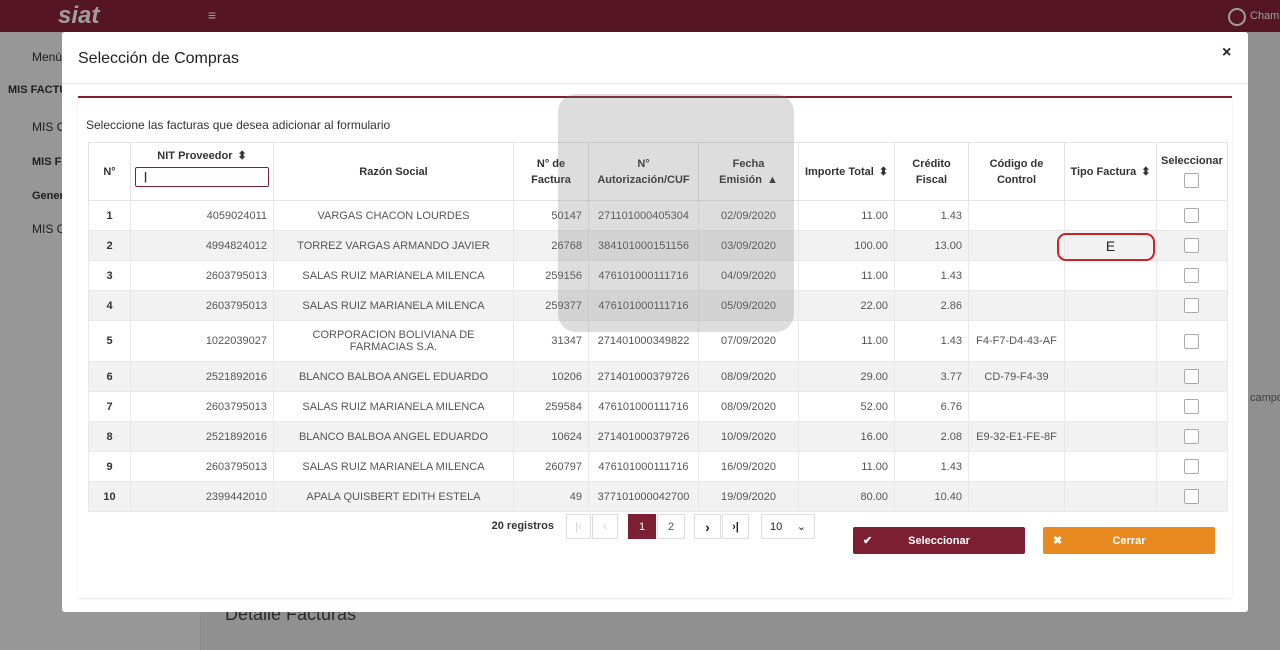 The image size is (1280, 650). I want to click on close-button: ✖ Cerrar, so click(1129, 540).